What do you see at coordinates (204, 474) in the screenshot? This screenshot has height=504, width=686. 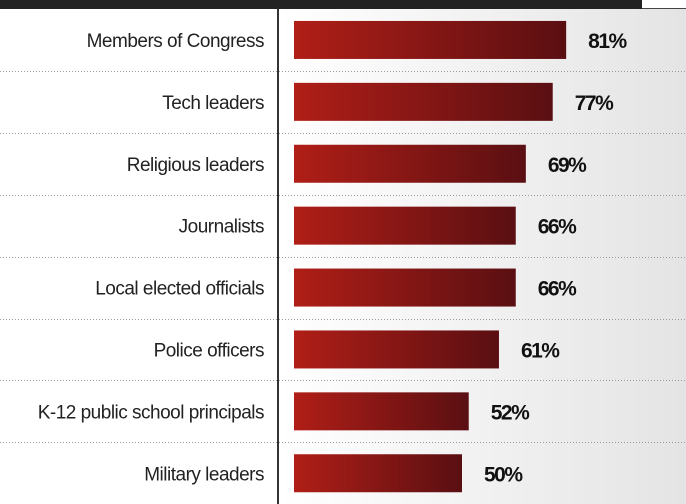 I see `category-label-row-8: Military leaders` at bounding box center [204, 474].